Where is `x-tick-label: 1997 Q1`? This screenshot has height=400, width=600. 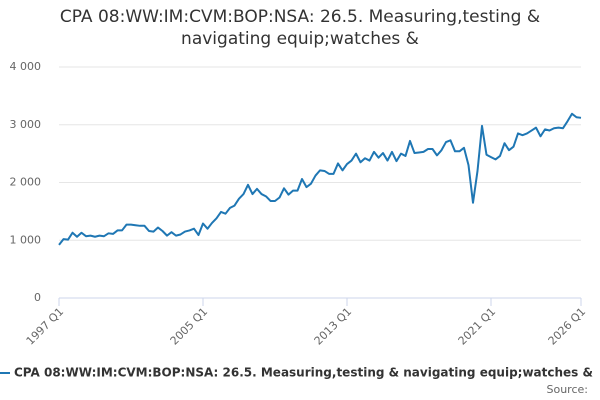 x-tick-label: 1997 Q1 is located at coordinates (45, 326).